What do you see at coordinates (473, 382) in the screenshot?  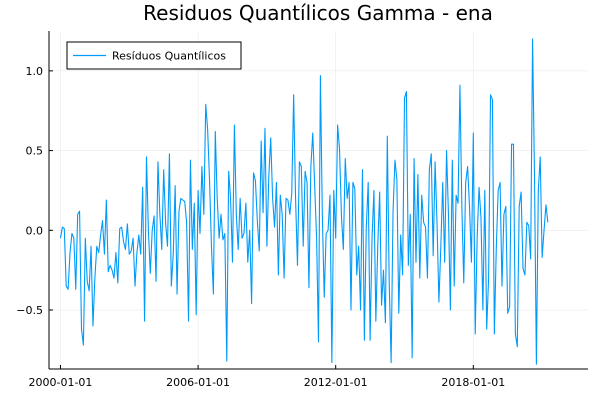 I see `x-tick-label-3: 2018-01-01` at bounding box center [473, 382].